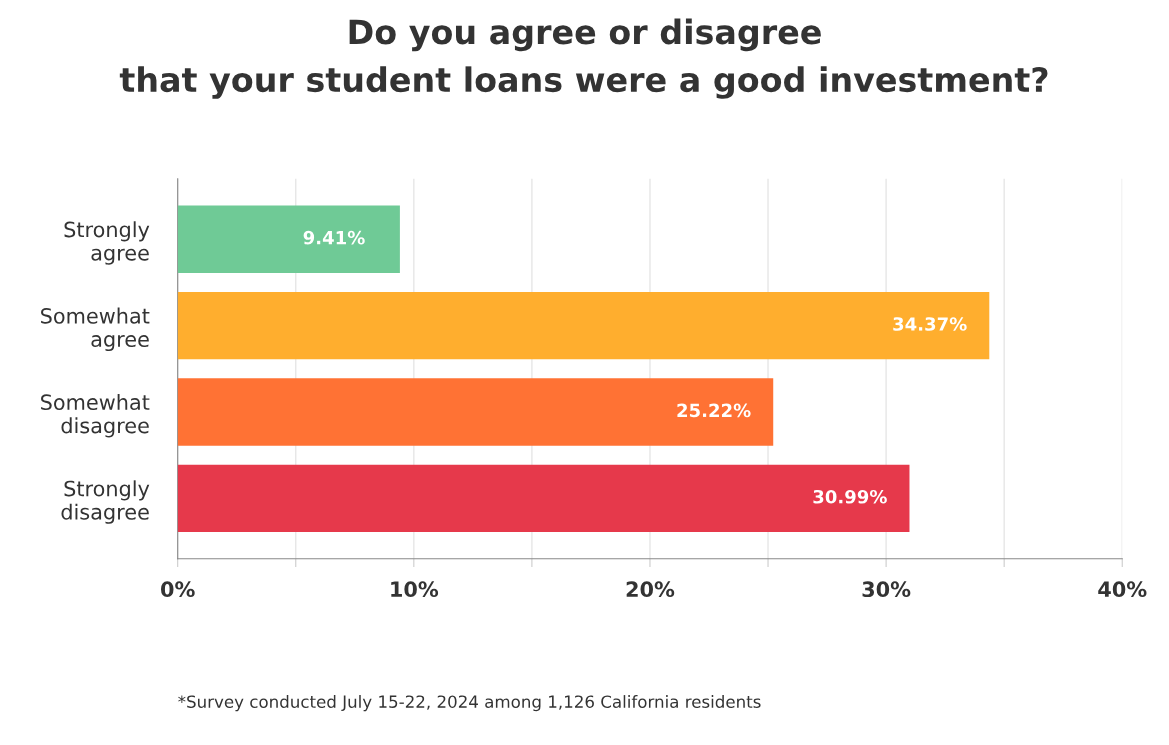  What do you see at coordinates (886, 589) in the screenshot?
I see `x-tick-label: 30%` at bounding box center [886, 589].